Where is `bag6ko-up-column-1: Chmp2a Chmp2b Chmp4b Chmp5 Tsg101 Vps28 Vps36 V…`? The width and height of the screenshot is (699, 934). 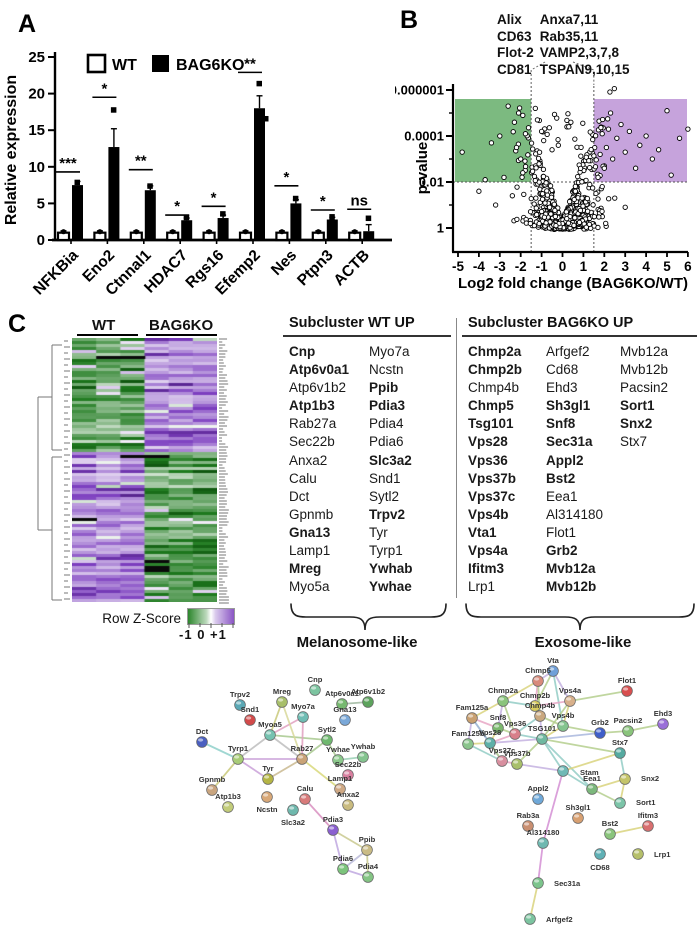
bag6ko-up-column-1: Chmp2a Chmp2b Chmp4b Chmp5 Tsg101 Vps28 Vps36 V… is located at coordinates (495, 469).